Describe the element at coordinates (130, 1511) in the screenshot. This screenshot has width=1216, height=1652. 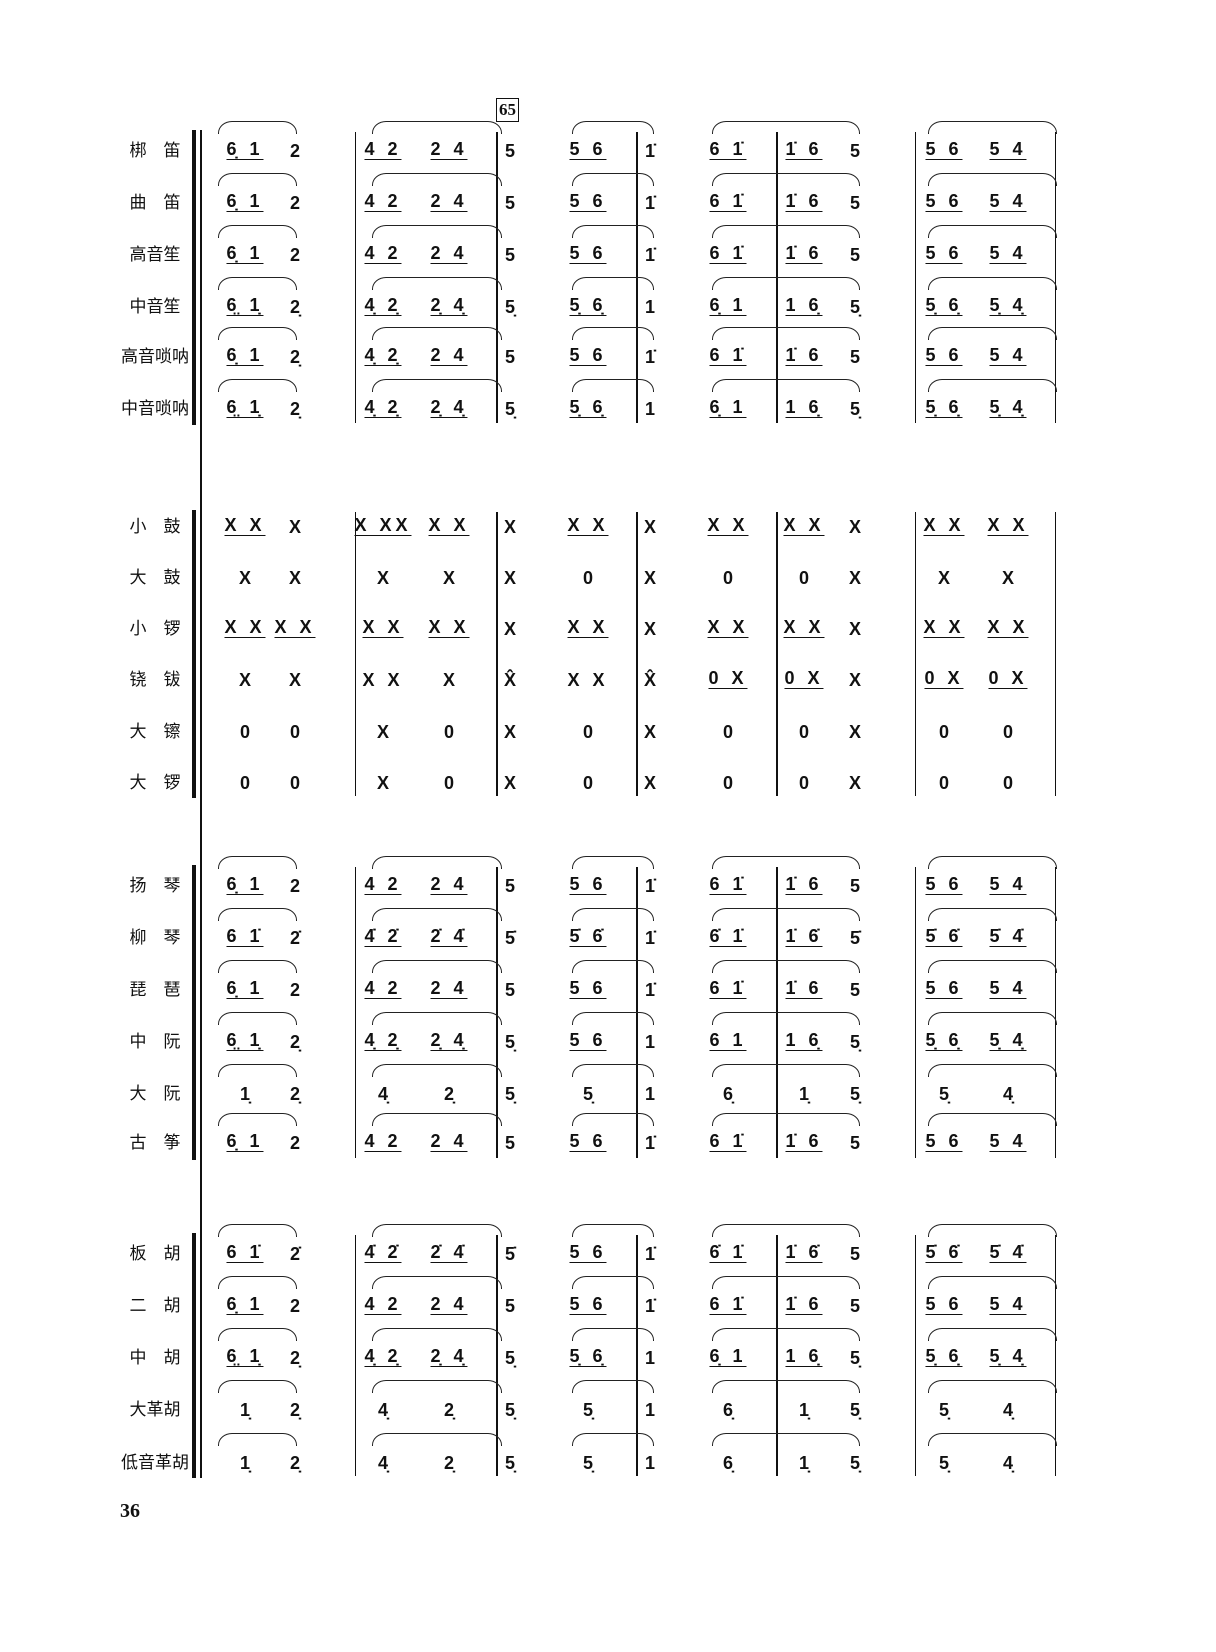
I see `page-number: 36` at that location.